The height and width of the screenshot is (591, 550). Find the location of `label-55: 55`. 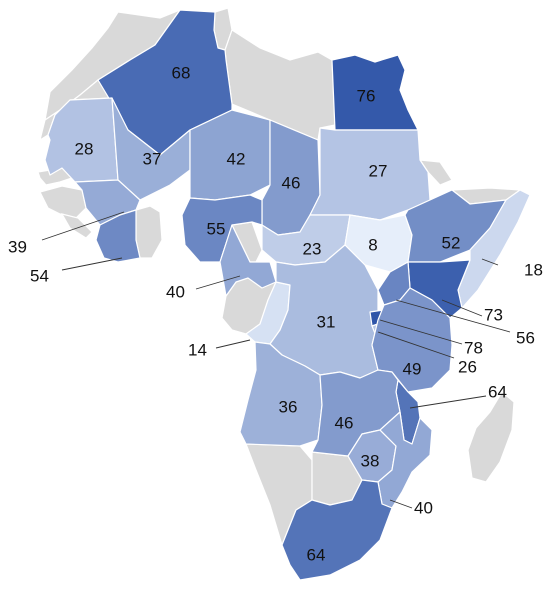

label-55: 55 is located at coordinates (216, 229).